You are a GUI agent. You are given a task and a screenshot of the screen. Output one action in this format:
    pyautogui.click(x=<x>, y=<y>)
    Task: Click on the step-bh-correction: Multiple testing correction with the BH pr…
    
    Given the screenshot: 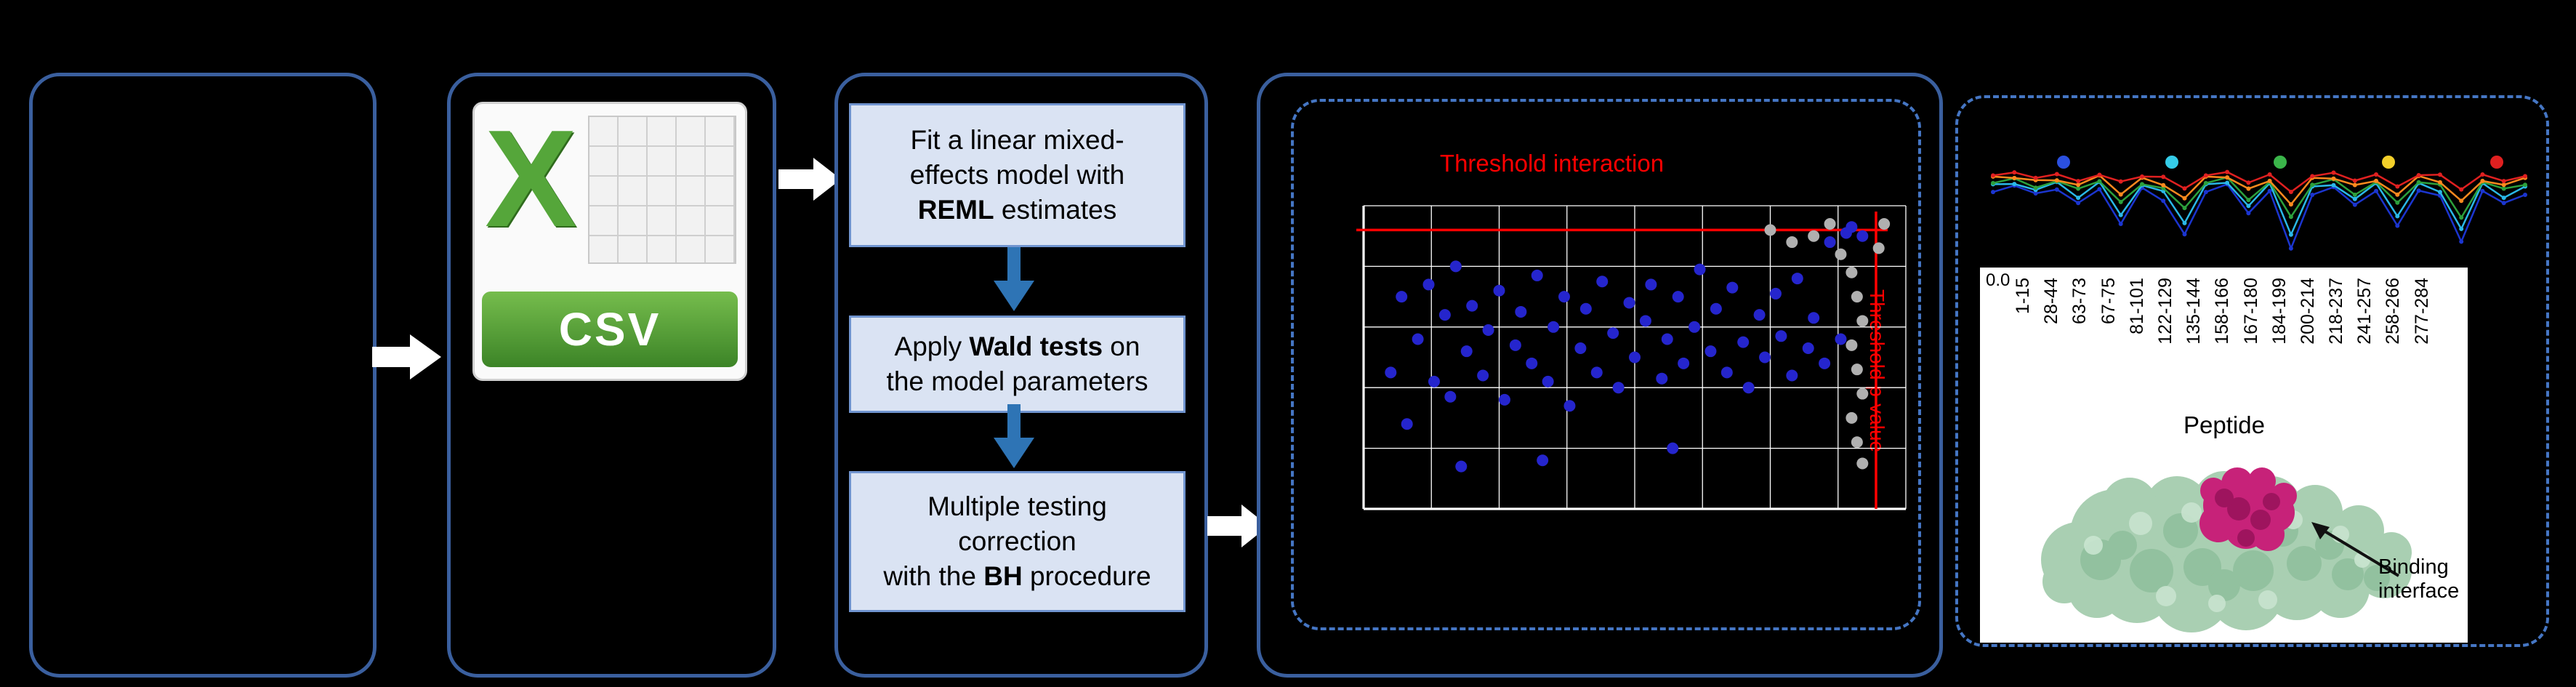 What is the action you would take?
    pyautogui.click(x=1017, y=541)
    